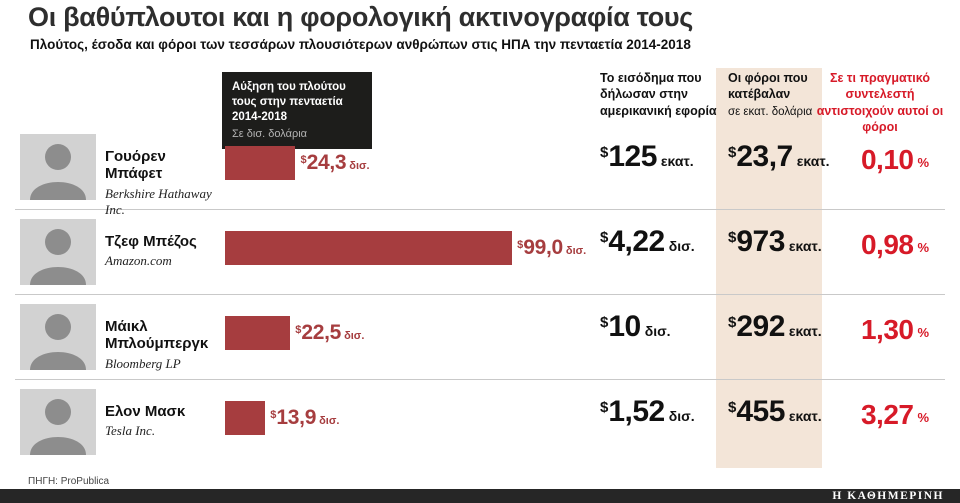 The height and width of the screenshot is (503, 960). What do you see at coordinates (480, 496) in the screenshot?
I see `brand-bar: Η ΚΑΘΗΜΕΡΙΝΗ` at bounding box center [480, 496].